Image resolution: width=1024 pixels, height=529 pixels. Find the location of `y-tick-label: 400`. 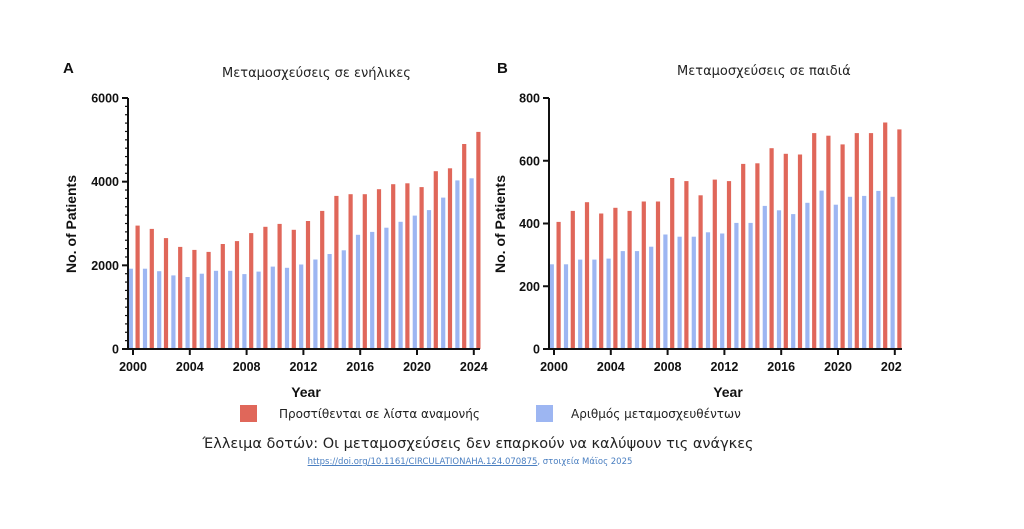

y-tick-label: 400 is located at coordinates (529, 224).